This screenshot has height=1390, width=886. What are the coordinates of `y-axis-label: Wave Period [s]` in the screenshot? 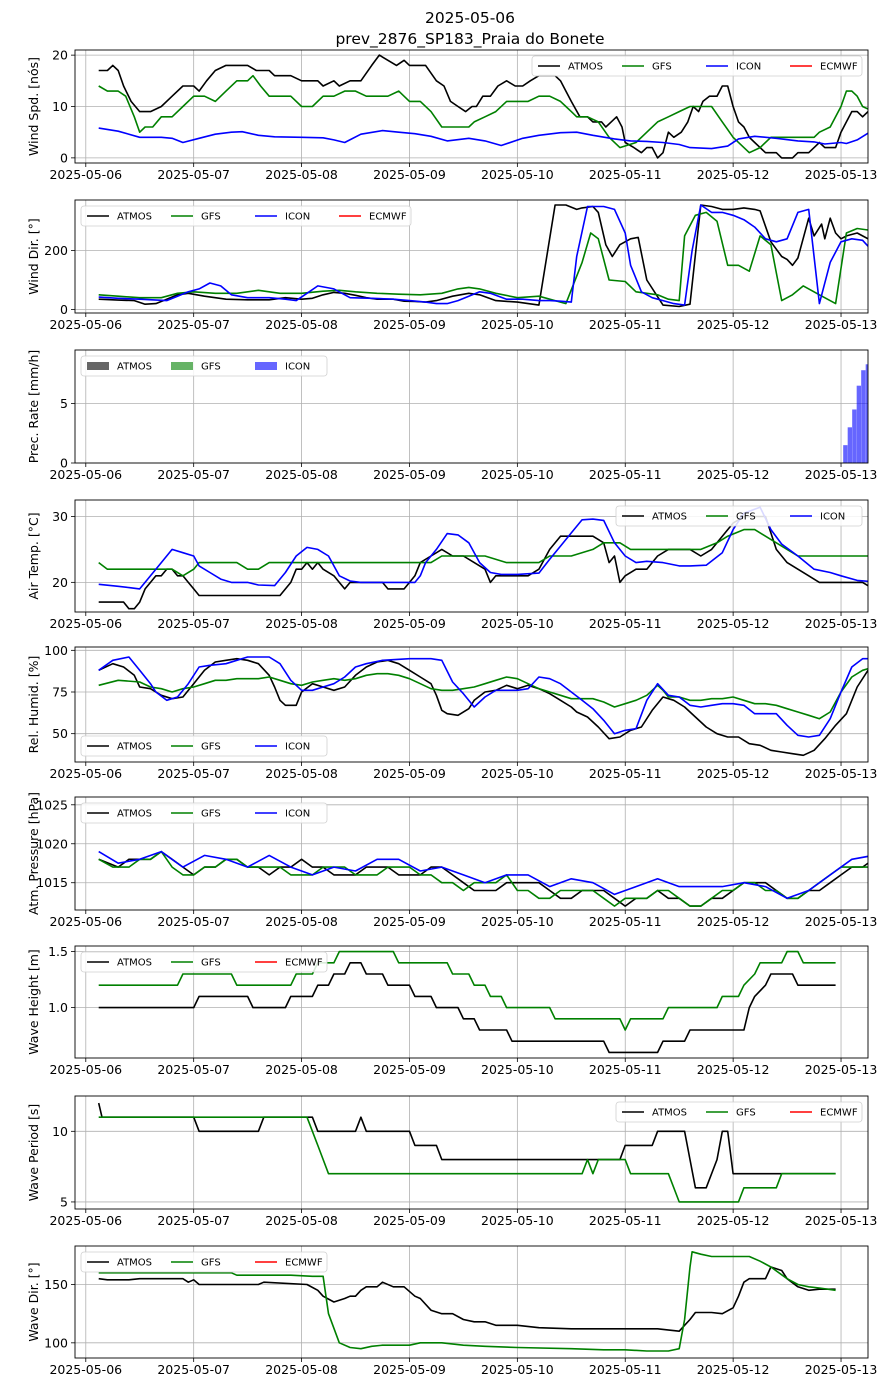 It's located at (33, 1153).